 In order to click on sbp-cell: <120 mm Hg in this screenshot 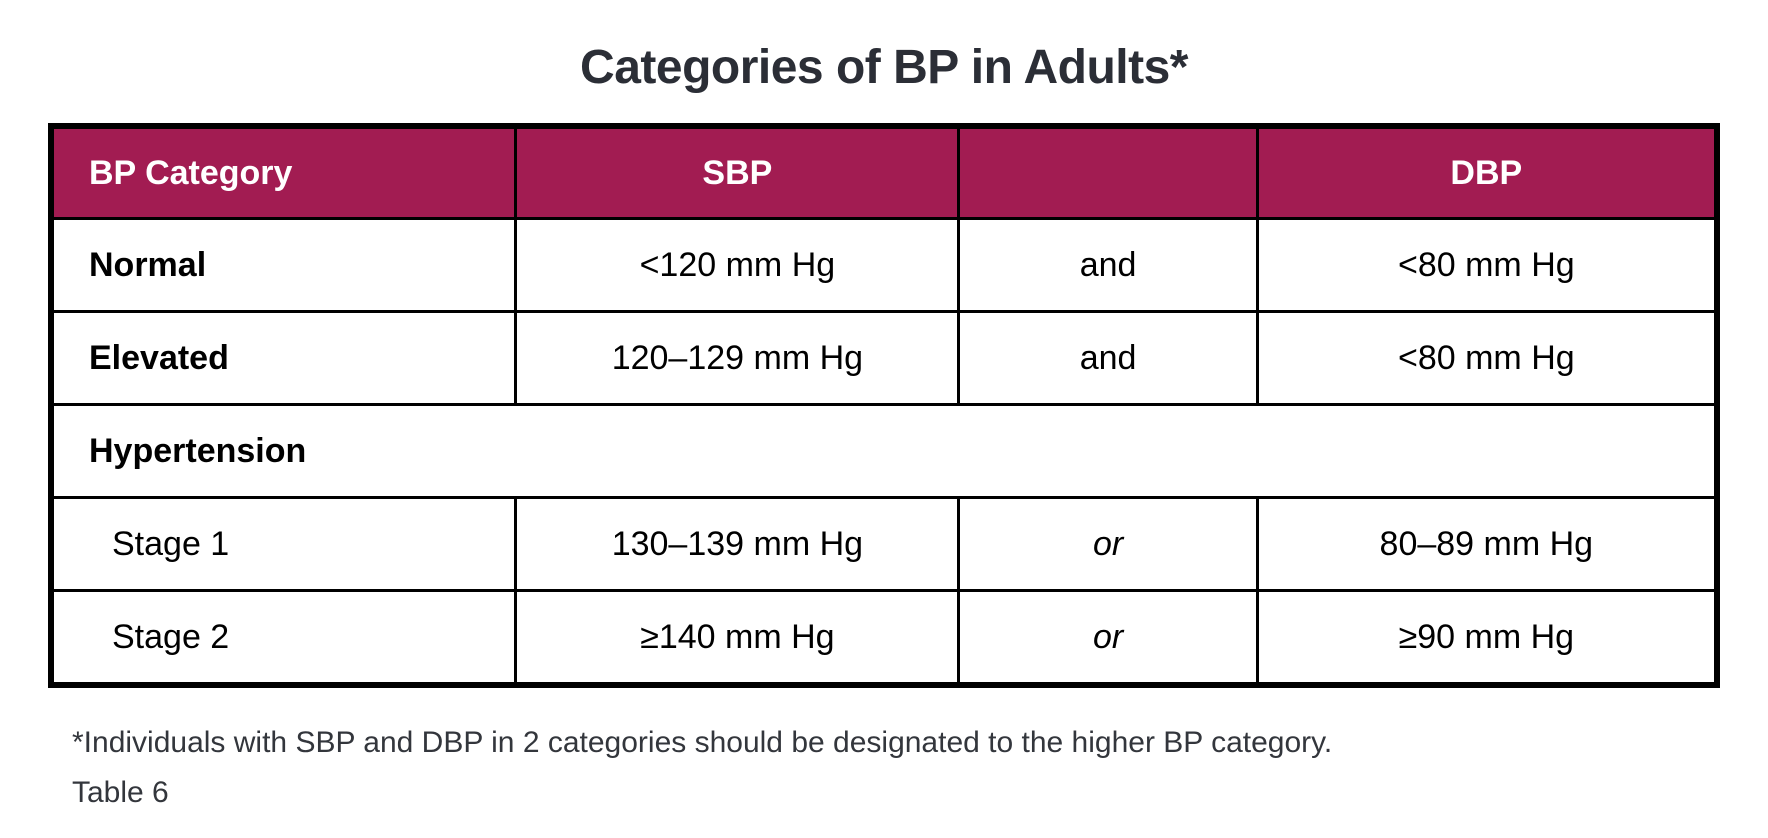, I will do `click(737, 265)`.